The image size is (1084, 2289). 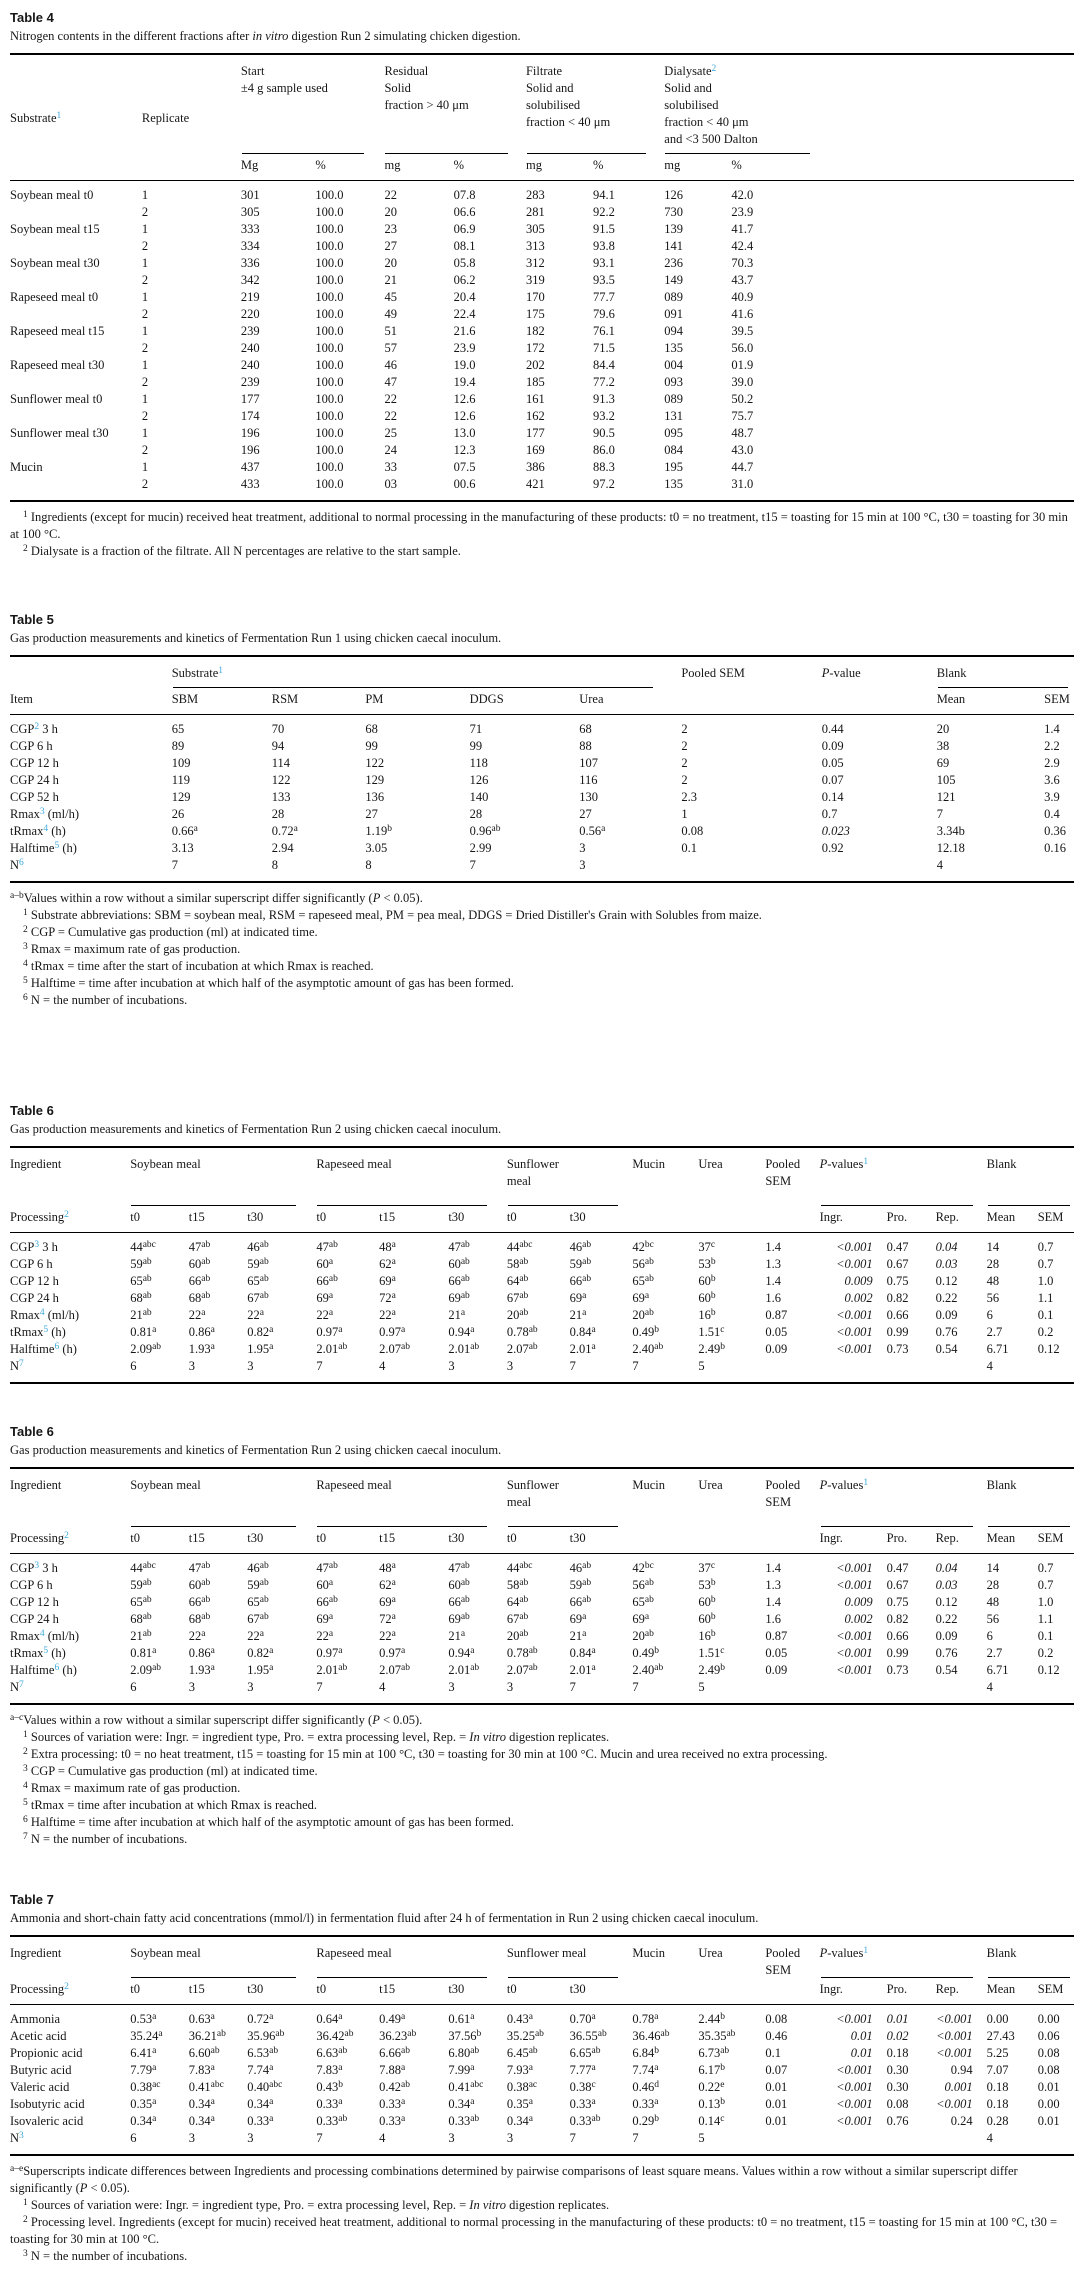 I want to click on superscript: 5, so click(x=25, y=980).